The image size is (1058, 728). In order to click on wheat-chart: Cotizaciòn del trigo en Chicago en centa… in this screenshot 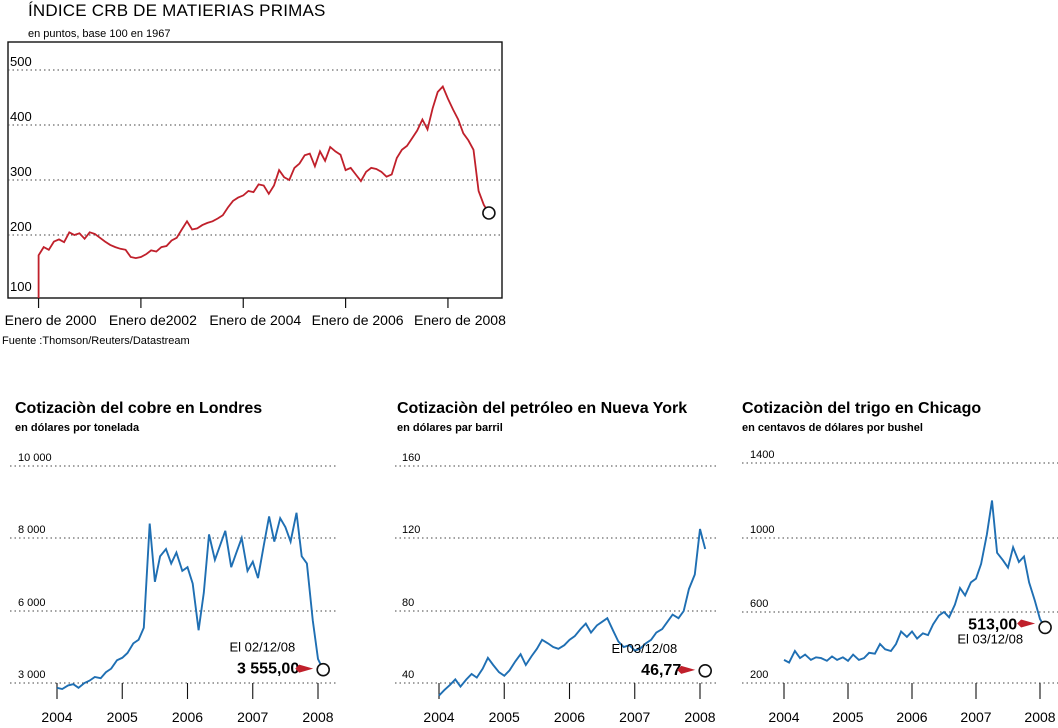, I will do `click(900, 562)`.